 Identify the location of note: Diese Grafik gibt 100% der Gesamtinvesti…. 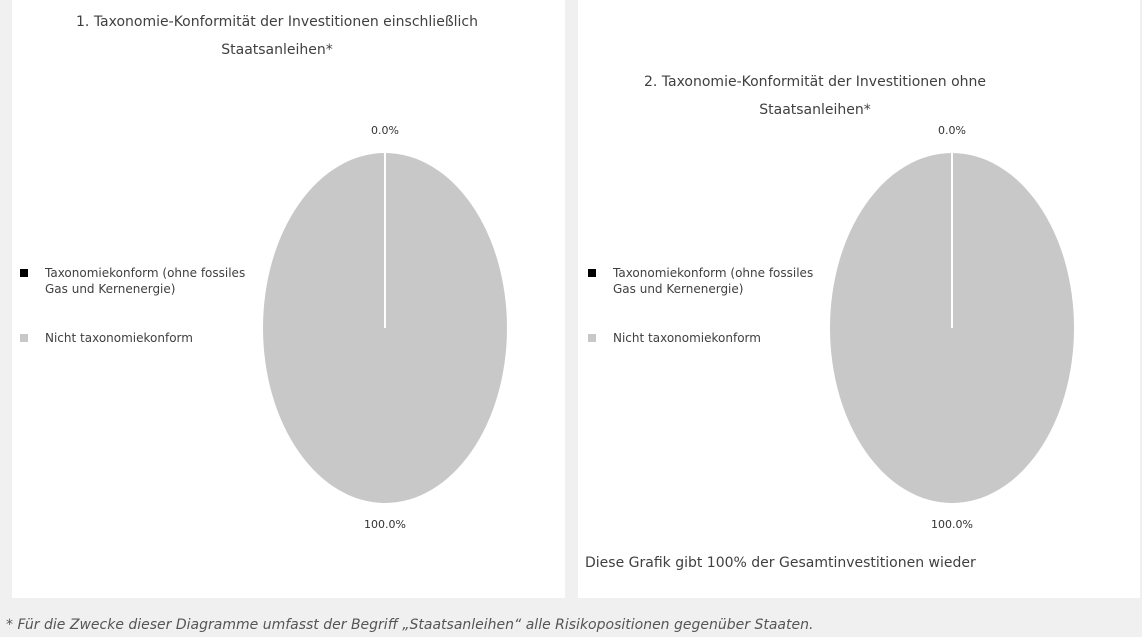
(780, 563).